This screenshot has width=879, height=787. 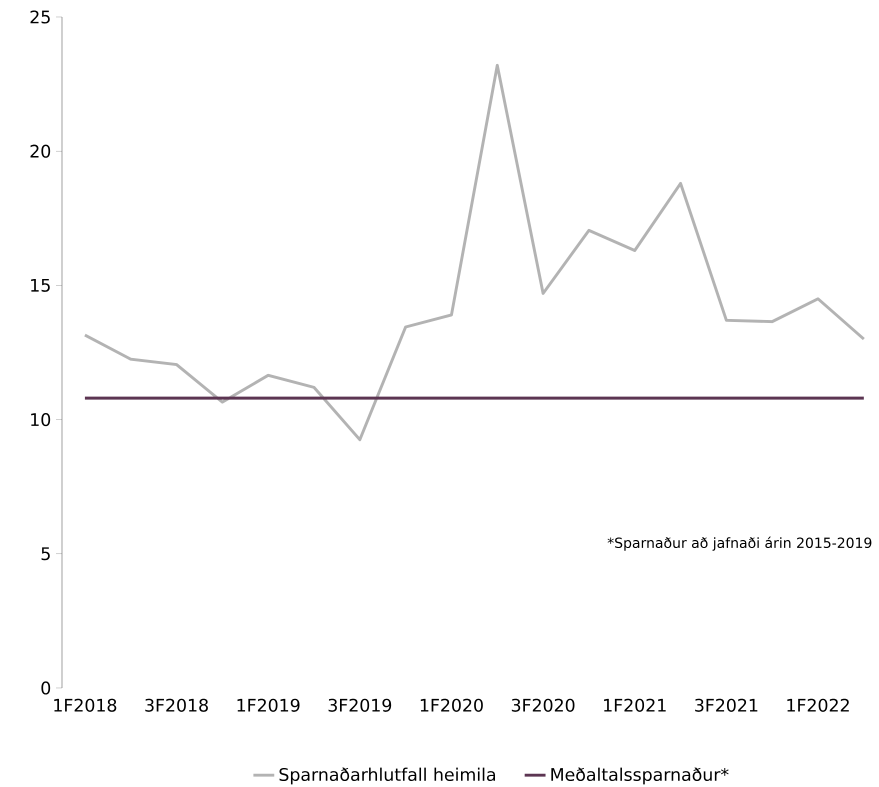 What do you see at coordinates (640, 776) in the screenshot?
I see `legend-label: Meðaltalssparnaður*` at bounding box center [640, 776].